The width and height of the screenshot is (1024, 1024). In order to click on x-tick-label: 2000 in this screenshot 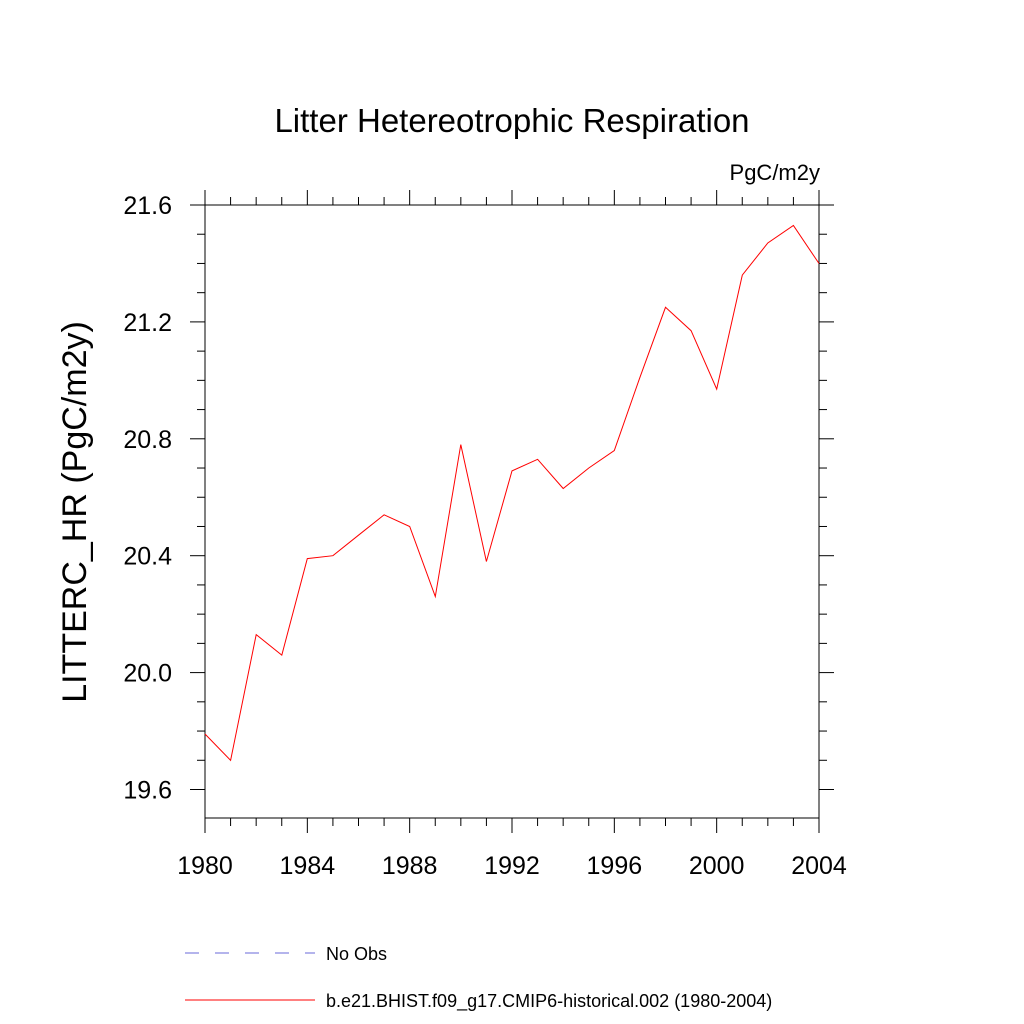, I will do `click(717, 866)`.